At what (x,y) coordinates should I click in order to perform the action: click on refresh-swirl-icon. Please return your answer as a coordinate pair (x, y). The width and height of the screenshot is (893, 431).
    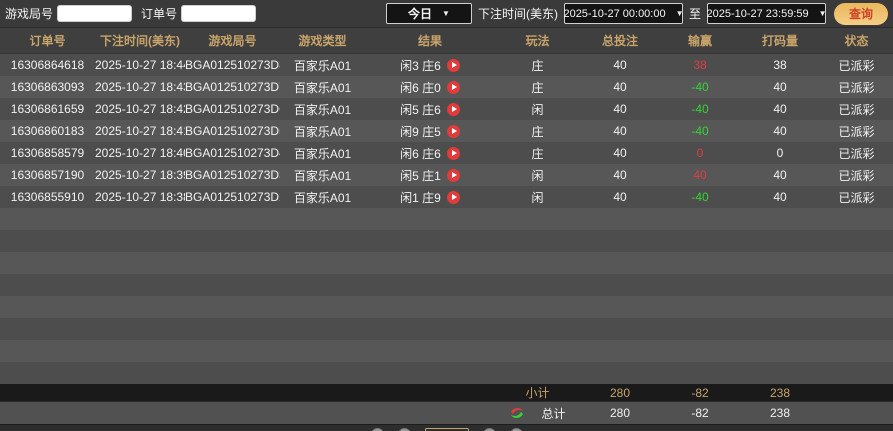
    Looking at the image, I should click on (517, 413).